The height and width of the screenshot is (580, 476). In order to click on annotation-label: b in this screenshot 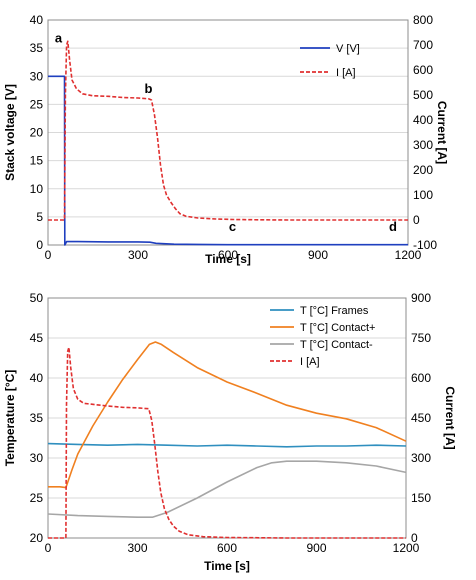, I will do `click(149, 88)`.